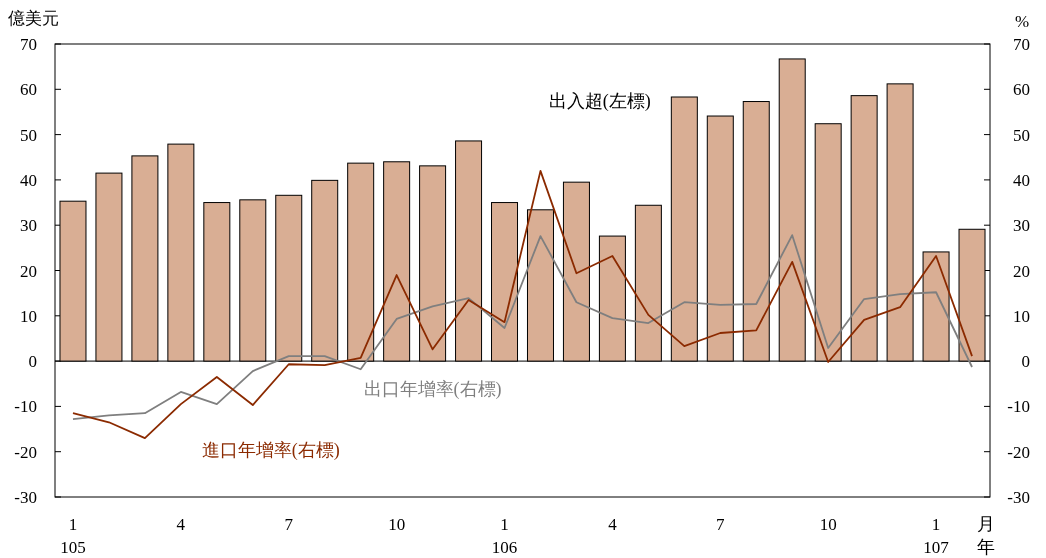  Describe the element at coordinates (986, 535) in the screenshot. I see `x-axis-title: 月年` at that location.